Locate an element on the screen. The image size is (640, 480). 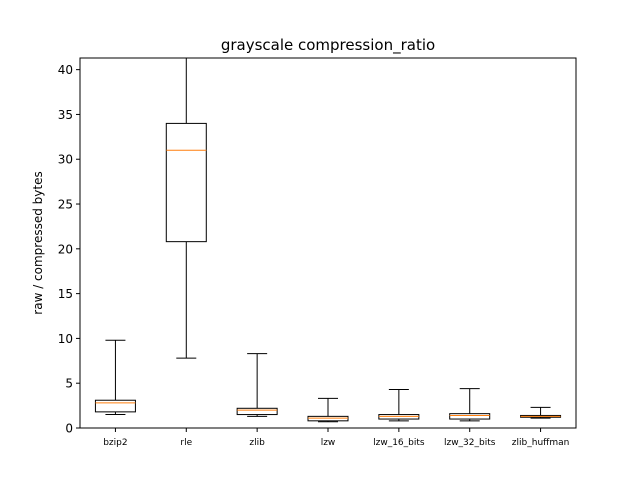
y-tick-label: 25 is located at coordinates (65, 205).